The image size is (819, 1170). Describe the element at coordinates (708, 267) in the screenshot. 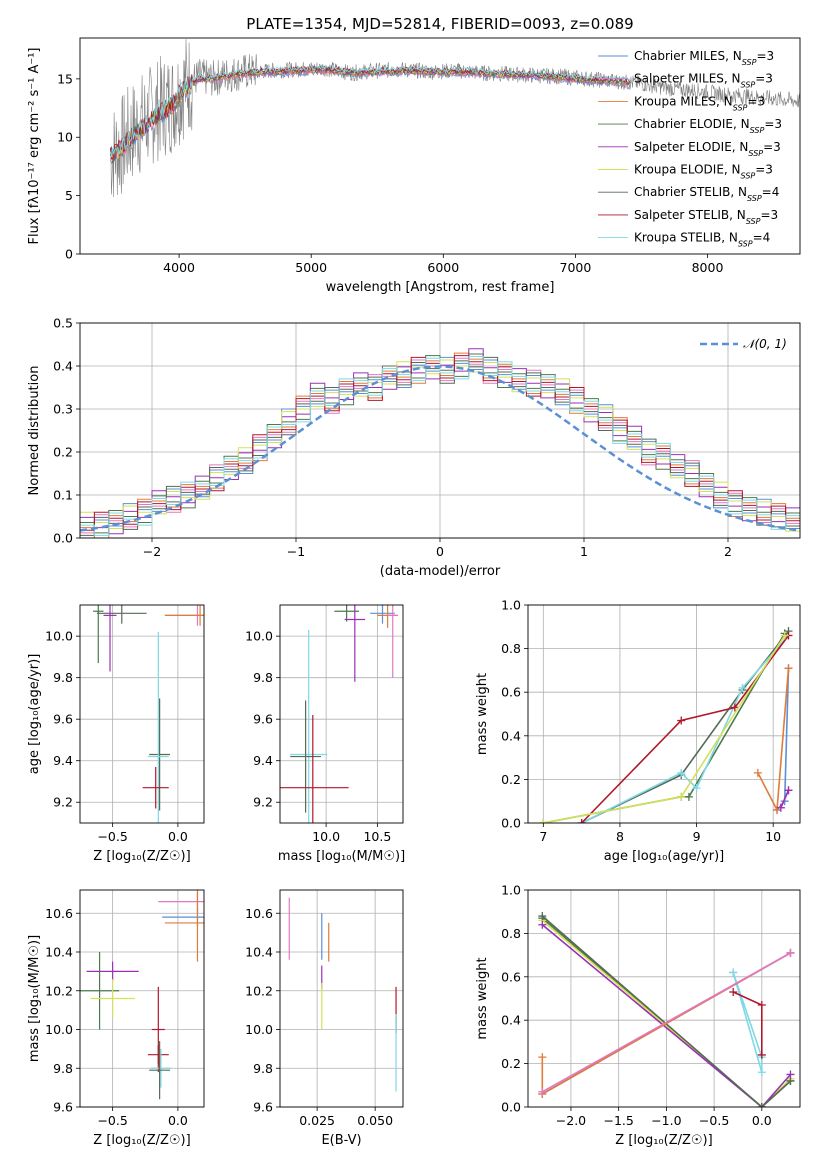

I see `x-tick-label: 8000` at that location.